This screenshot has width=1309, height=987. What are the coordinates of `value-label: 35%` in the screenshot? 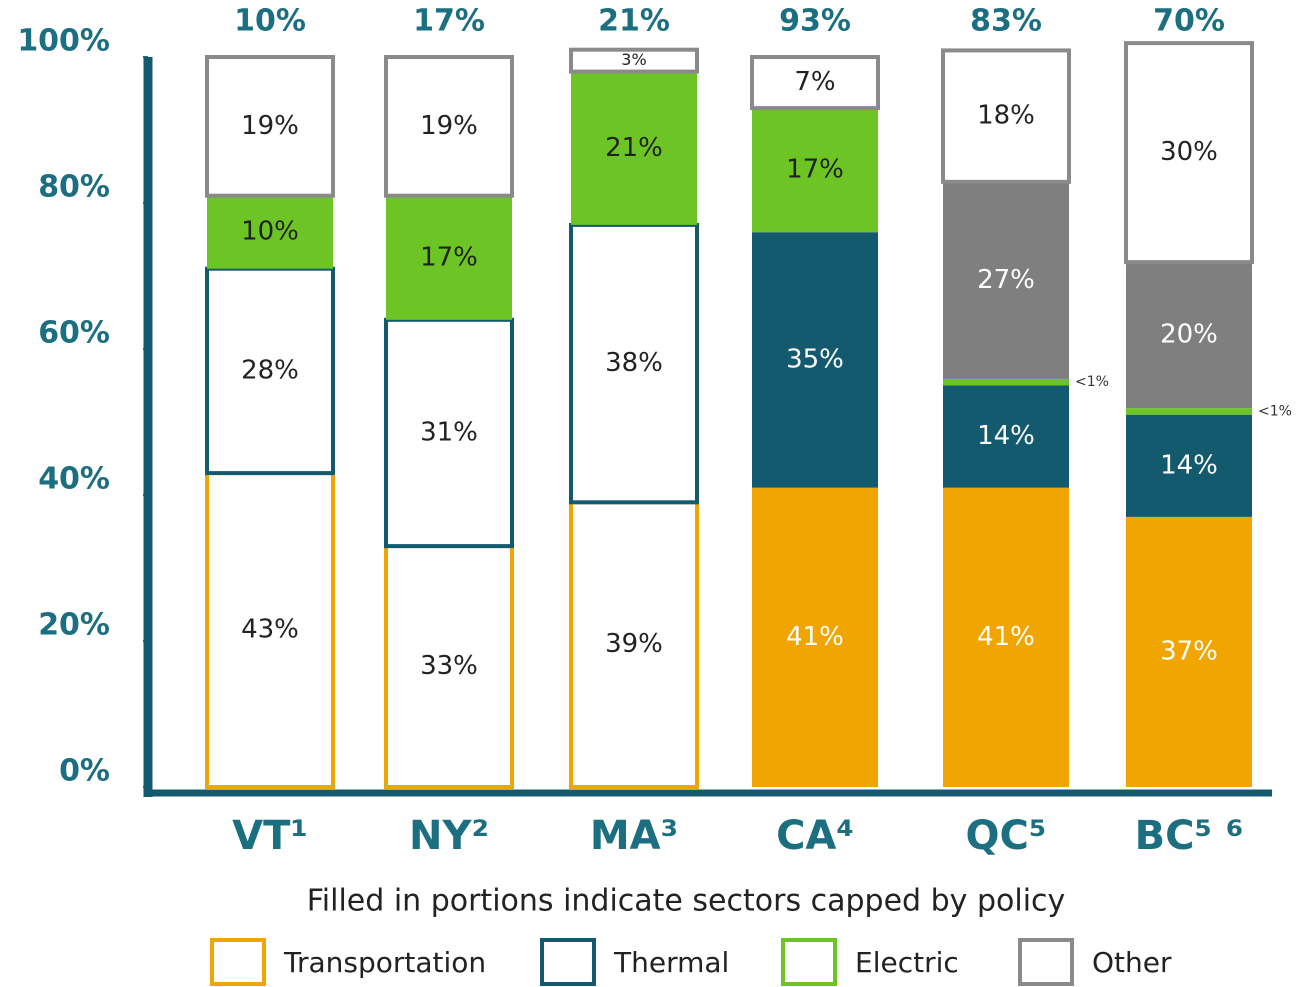 It's located at (815, 359).